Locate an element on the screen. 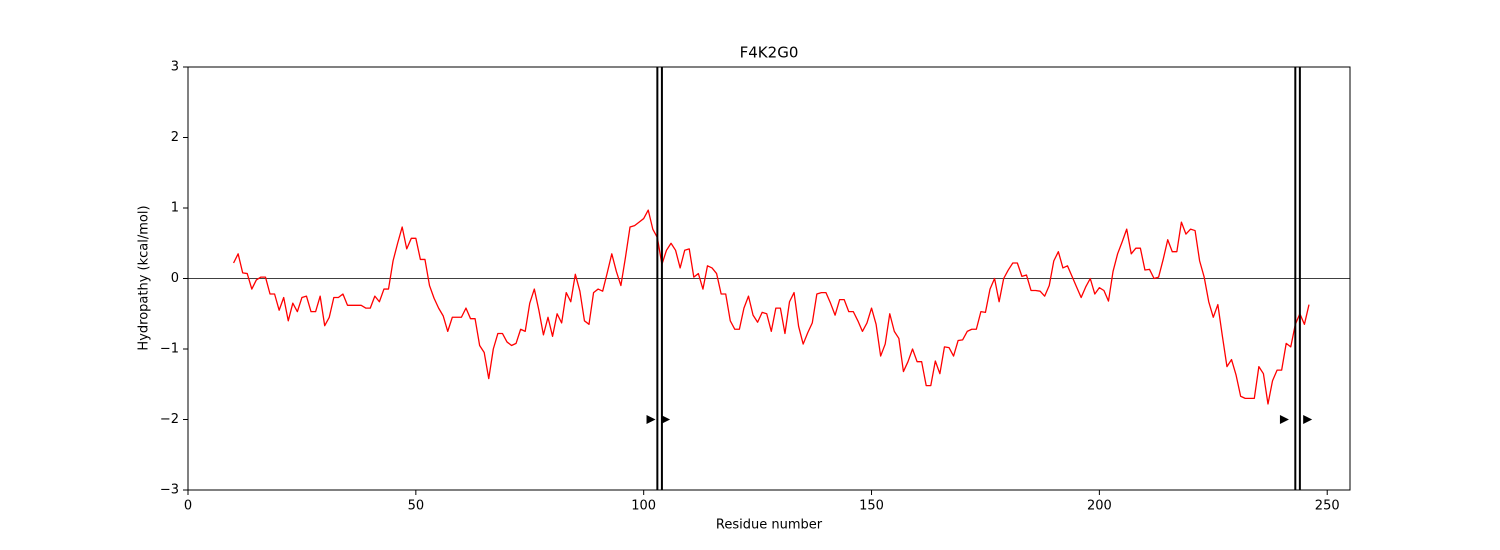 The width and height of the screenshot is (1500, 550). x-tick-label: 50 is located at coordinates (416, 506).